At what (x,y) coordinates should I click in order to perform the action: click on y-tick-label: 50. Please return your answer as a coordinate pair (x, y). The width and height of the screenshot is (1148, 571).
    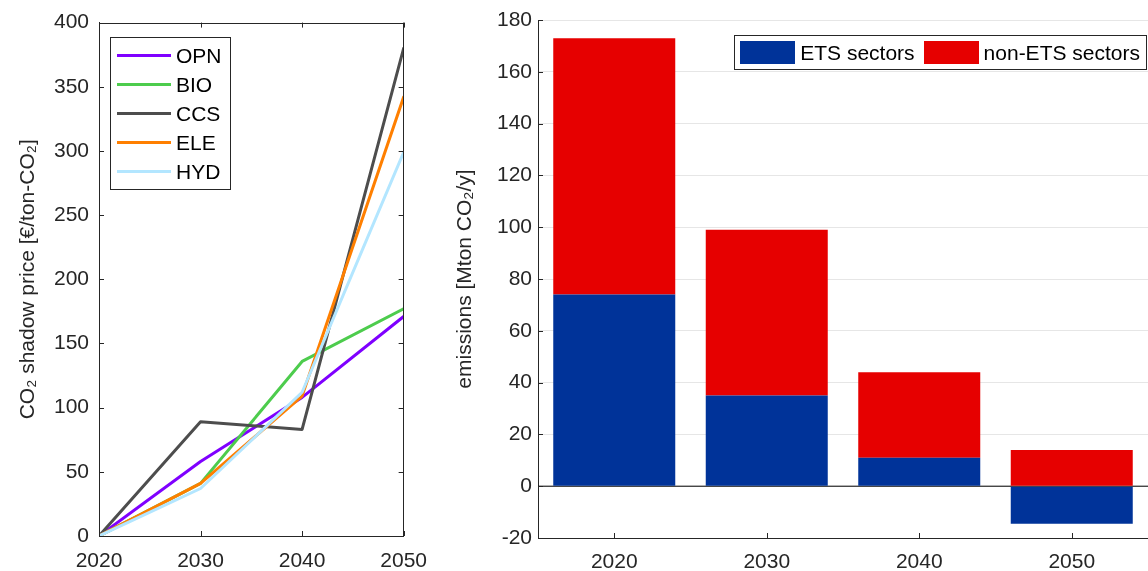
    Looking at the image, I should click on (77, 470).